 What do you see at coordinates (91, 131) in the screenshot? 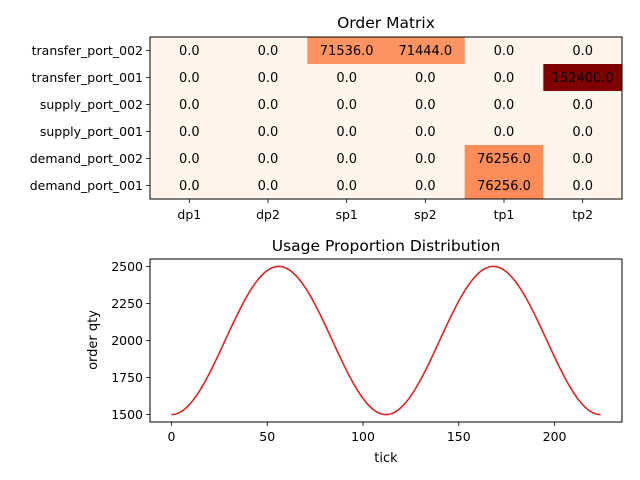
I see `y-tick-label: supply_port_001` at bounding box center [91, 131].